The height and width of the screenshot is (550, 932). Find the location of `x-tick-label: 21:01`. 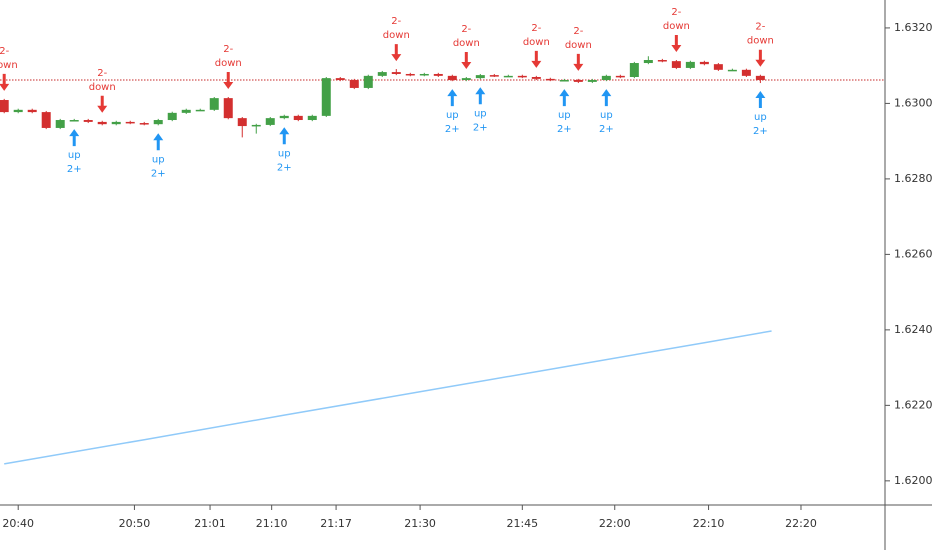

x-tick-label: 21:01 is located at coordinates (210, 523).